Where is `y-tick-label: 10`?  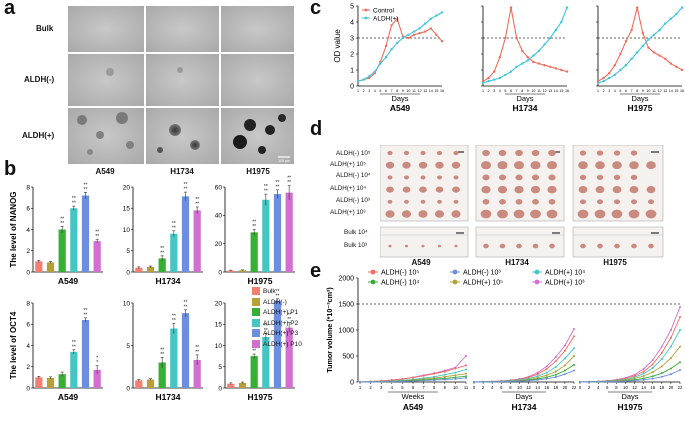
y-tick-label: 10 is located at coordinates (127, 303).